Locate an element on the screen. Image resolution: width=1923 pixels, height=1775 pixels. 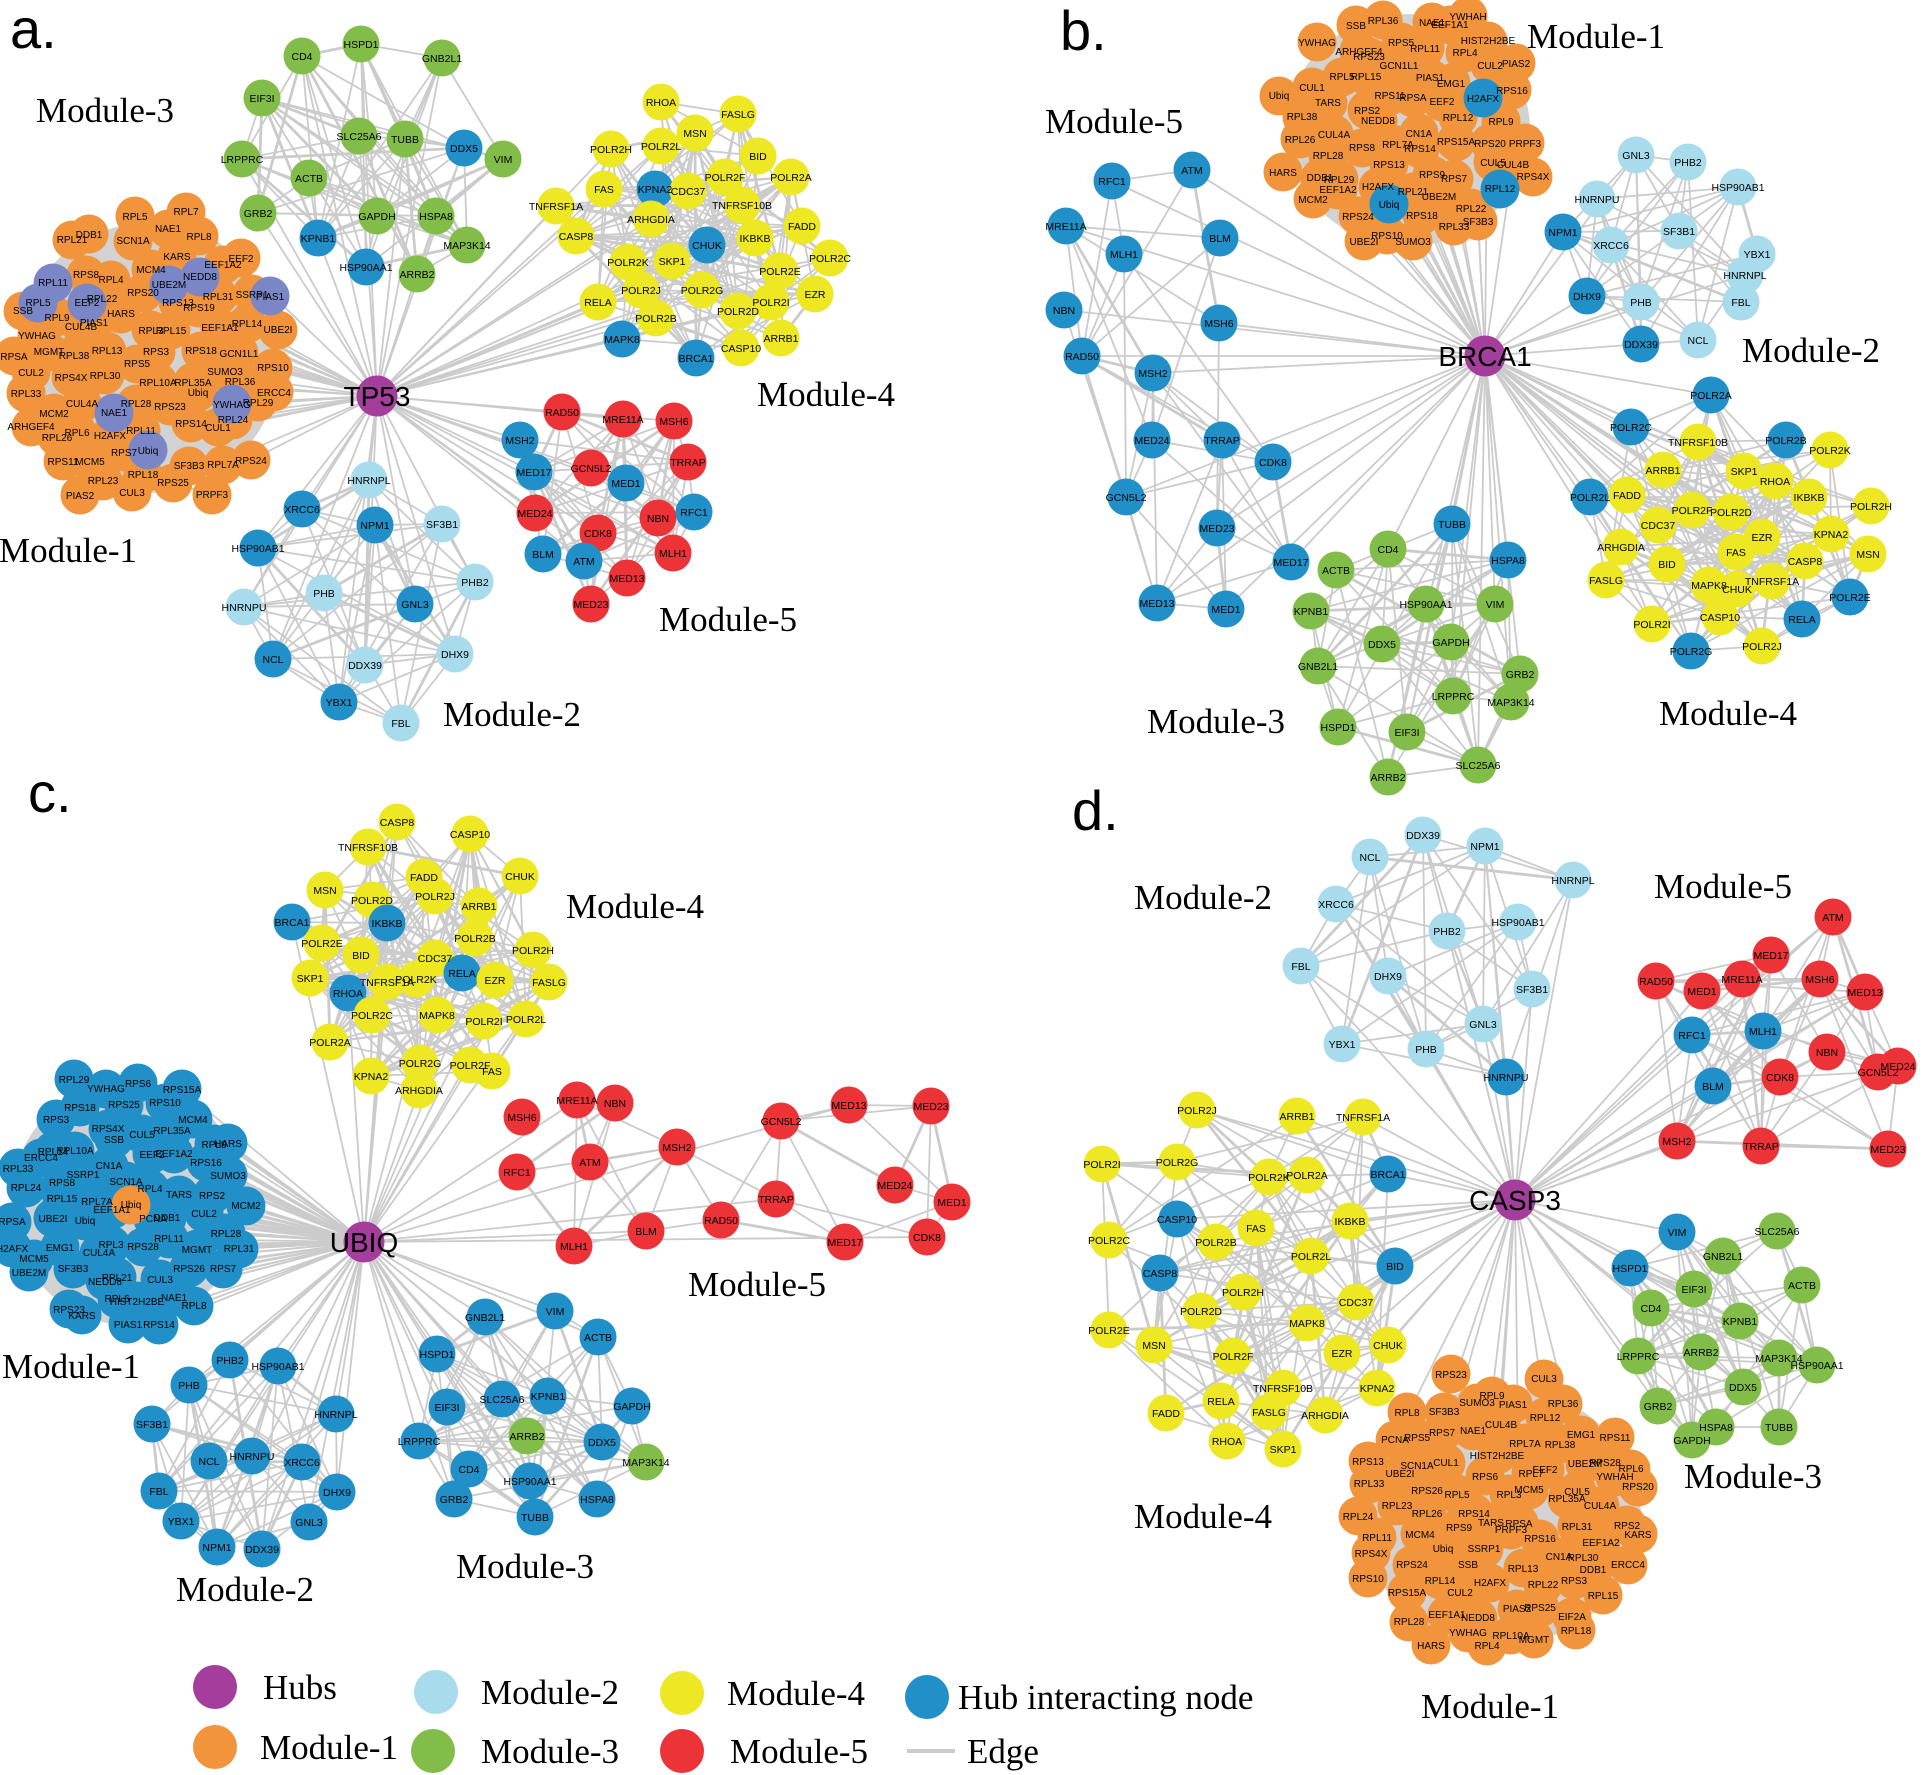
svg-text: NAE1 is located at coordinates (1432, 23).